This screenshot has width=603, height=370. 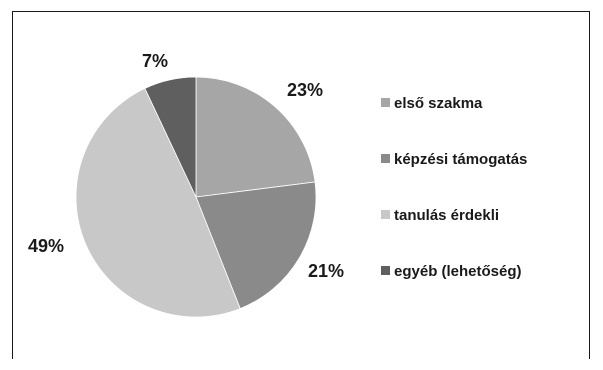 I want to click on legend-label-2: képzési támogatás, so click(x=460, y=159).